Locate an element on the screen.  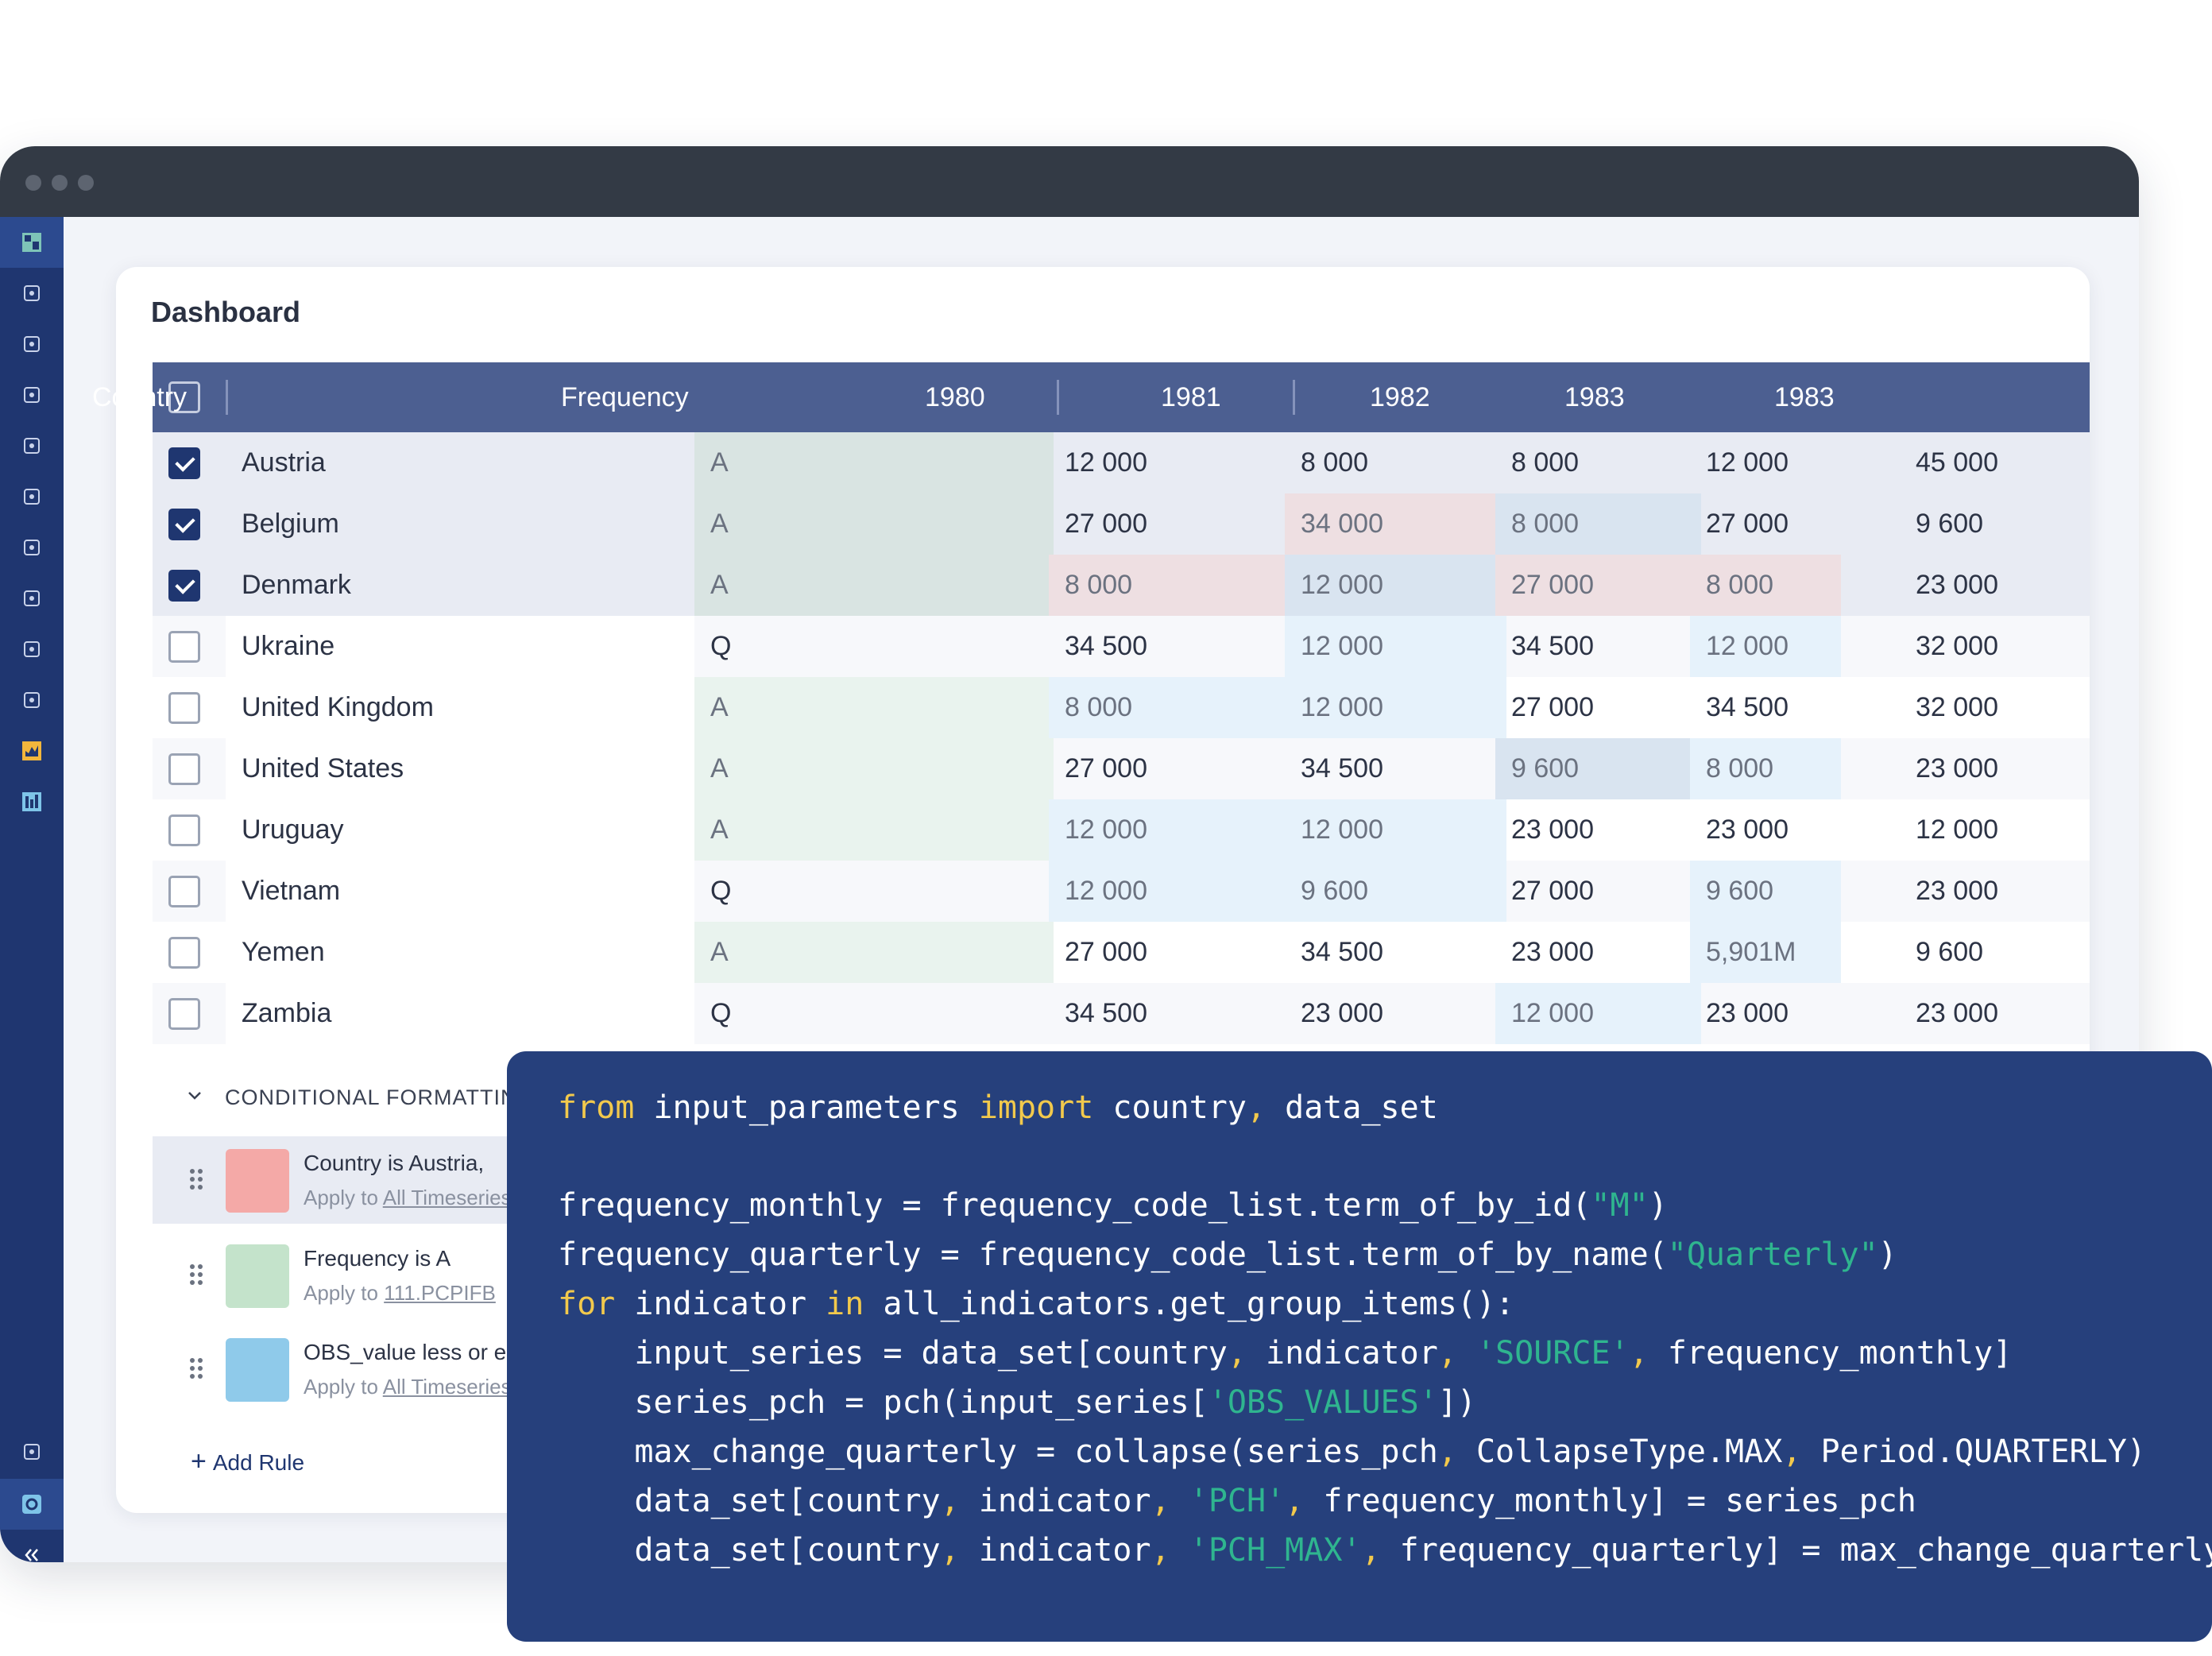
select-all-checkbox is located at coordinates (184, 397).